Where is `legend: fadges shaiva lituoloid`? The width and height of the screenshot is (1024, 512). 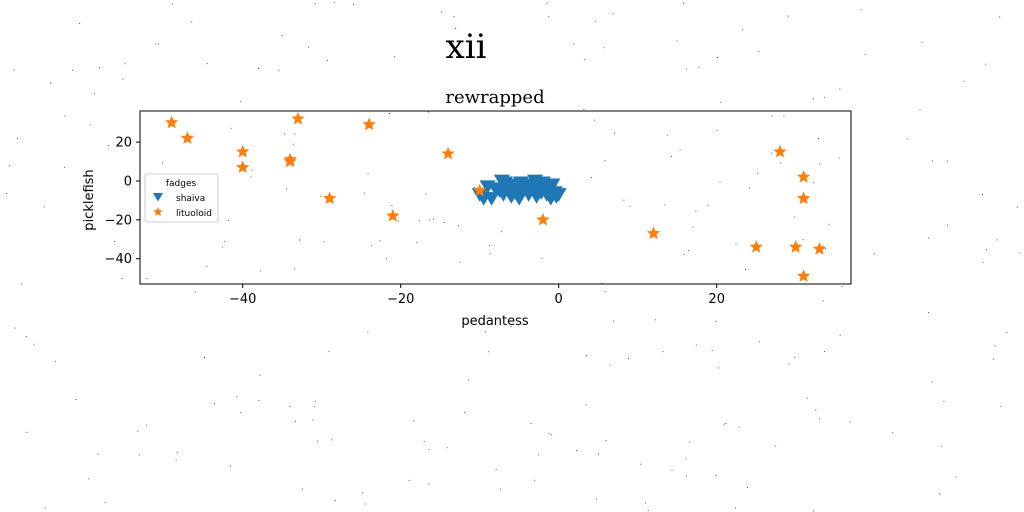
legend: fadges shaiva lituoloid is located at coordinates (181, 198).